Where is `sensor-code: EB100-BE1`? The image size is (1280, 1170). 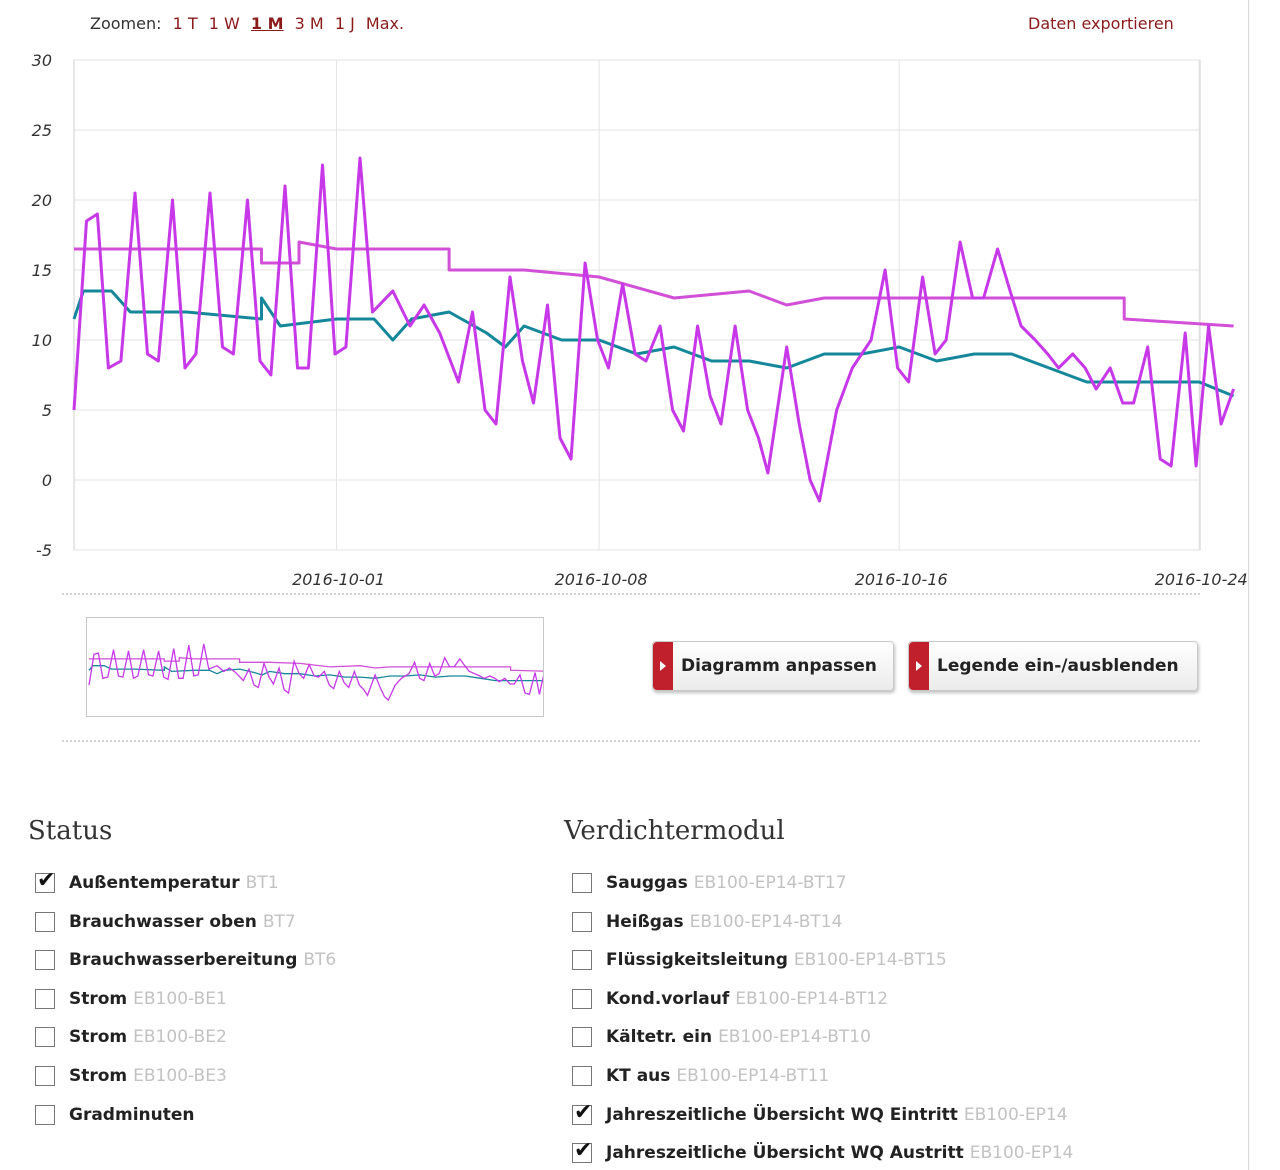
sensor-code: EB100-BE1 is located at coordinates (180, 998).